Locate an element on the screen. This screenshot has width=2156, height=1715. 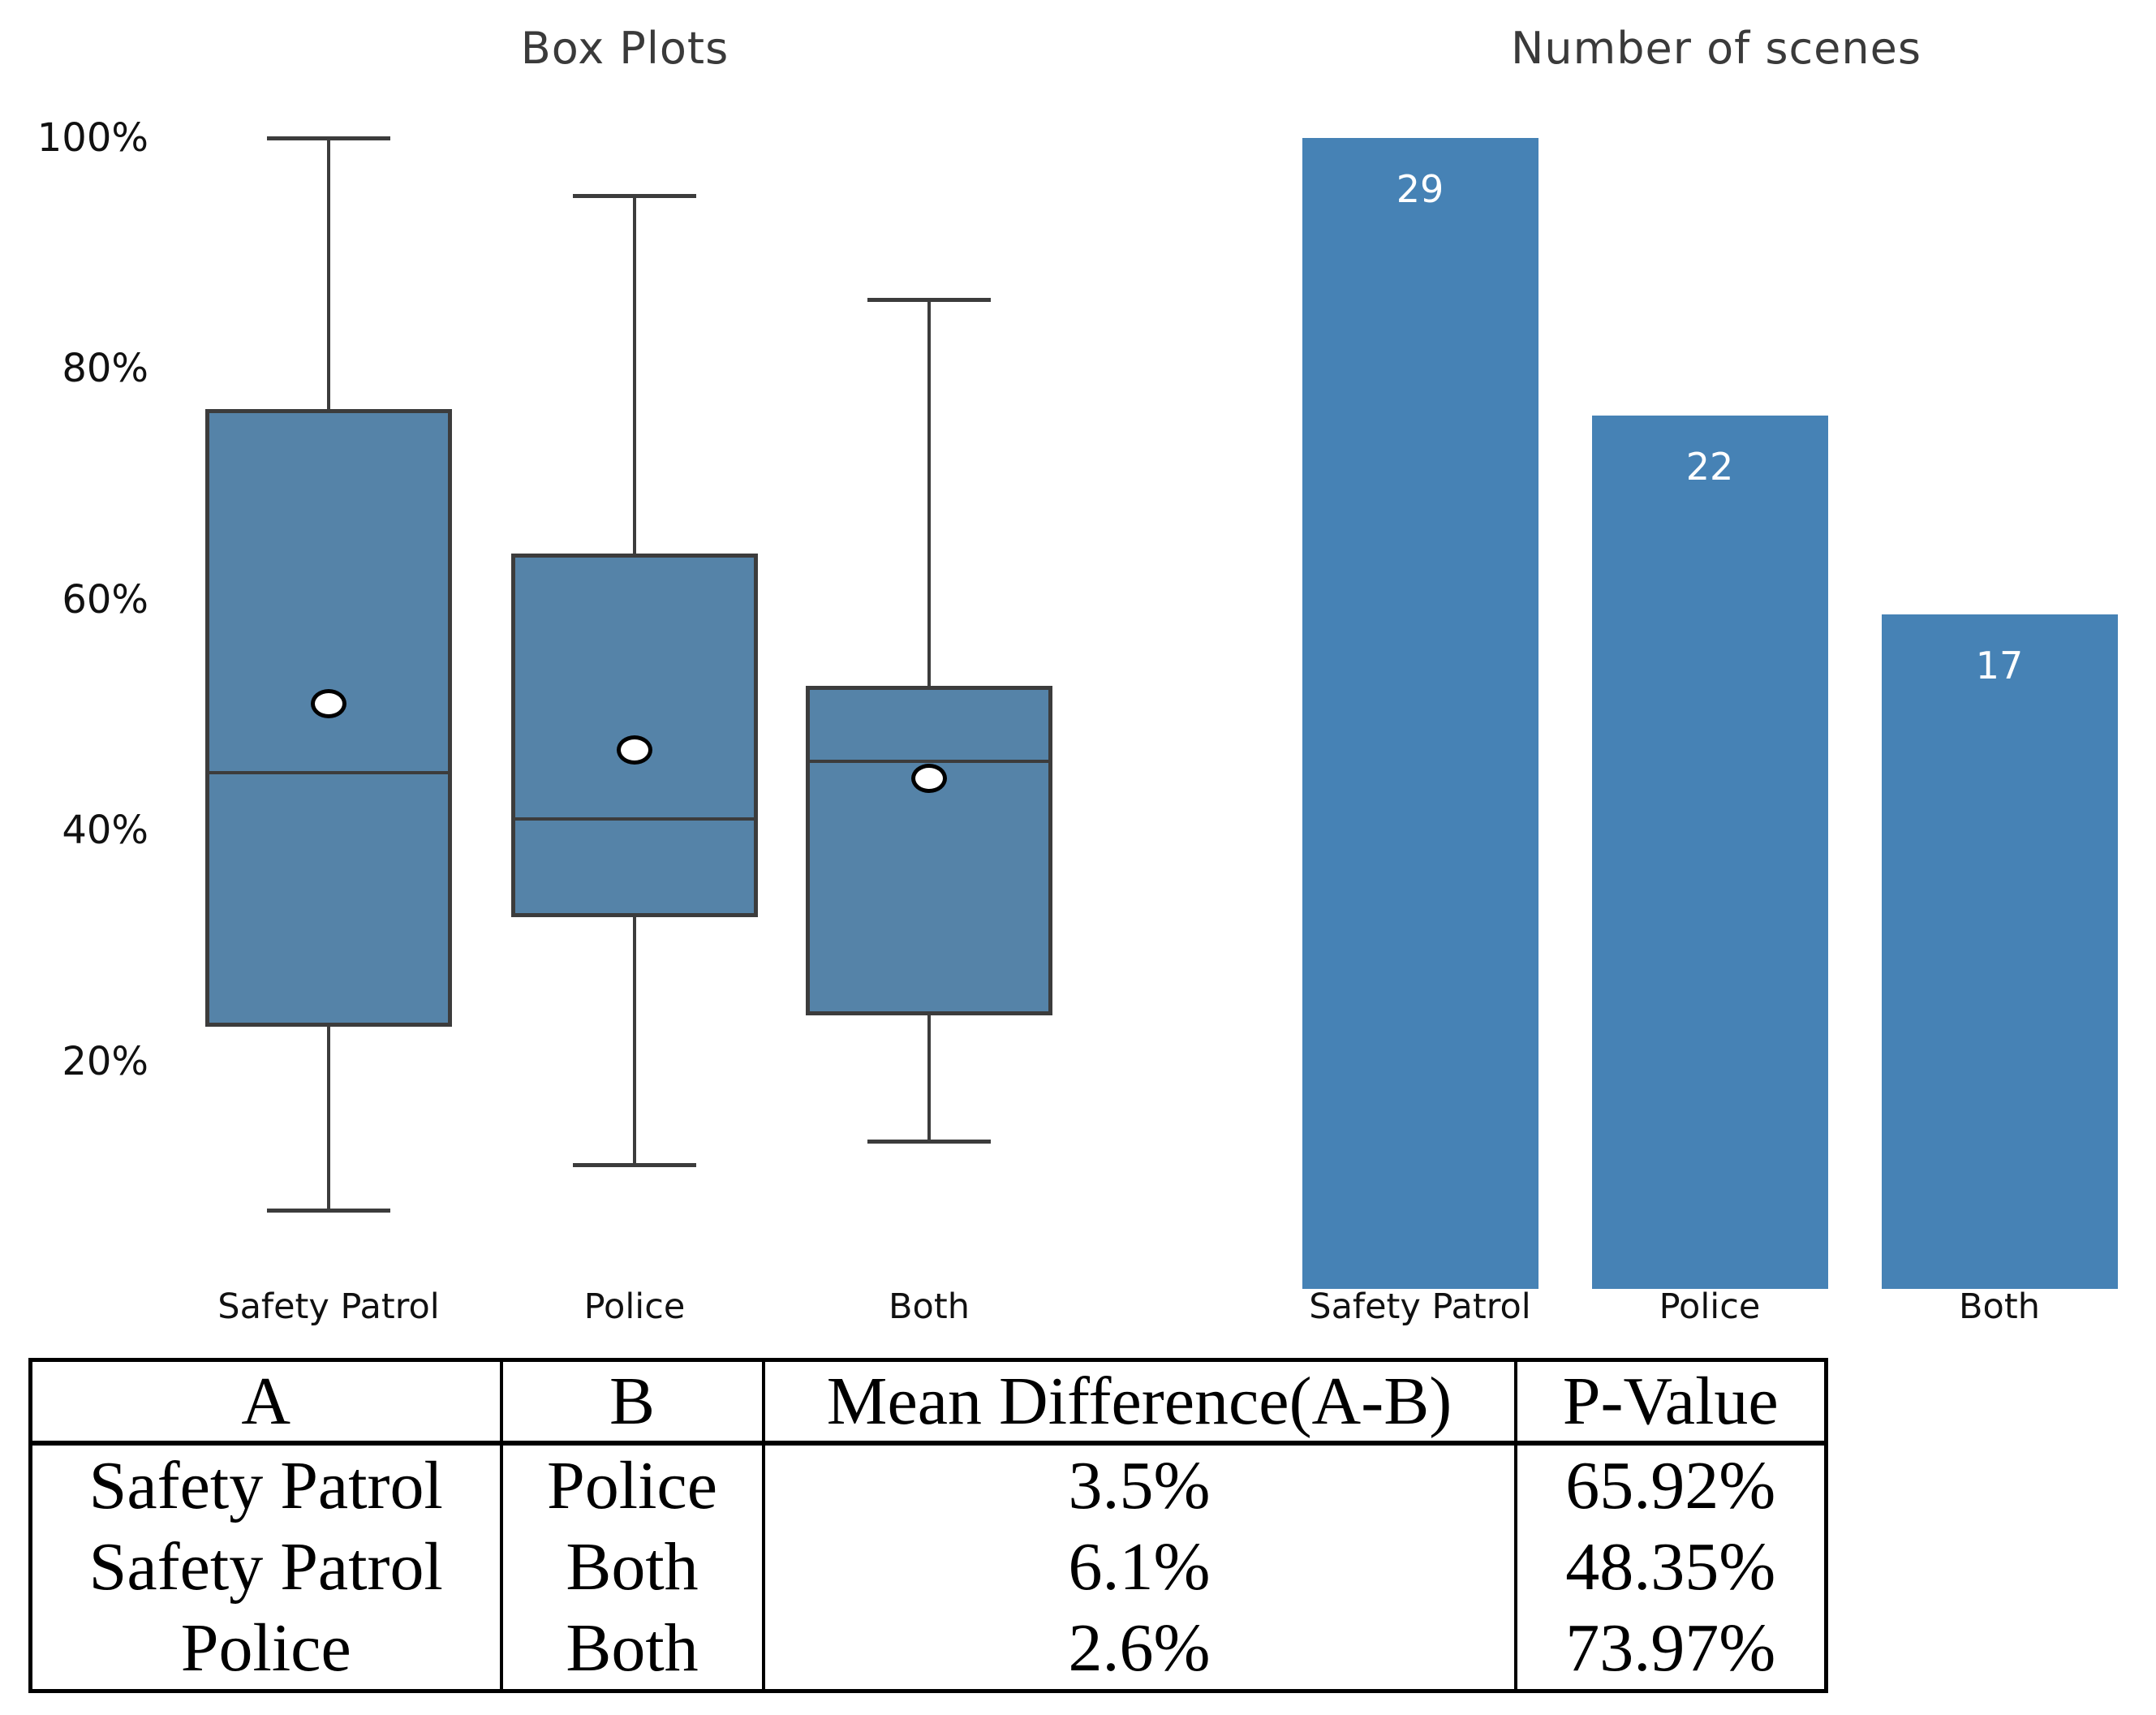
table-row: Safety Patrol Police 3.5% 65.92% is located at coordinates (929, 1485).